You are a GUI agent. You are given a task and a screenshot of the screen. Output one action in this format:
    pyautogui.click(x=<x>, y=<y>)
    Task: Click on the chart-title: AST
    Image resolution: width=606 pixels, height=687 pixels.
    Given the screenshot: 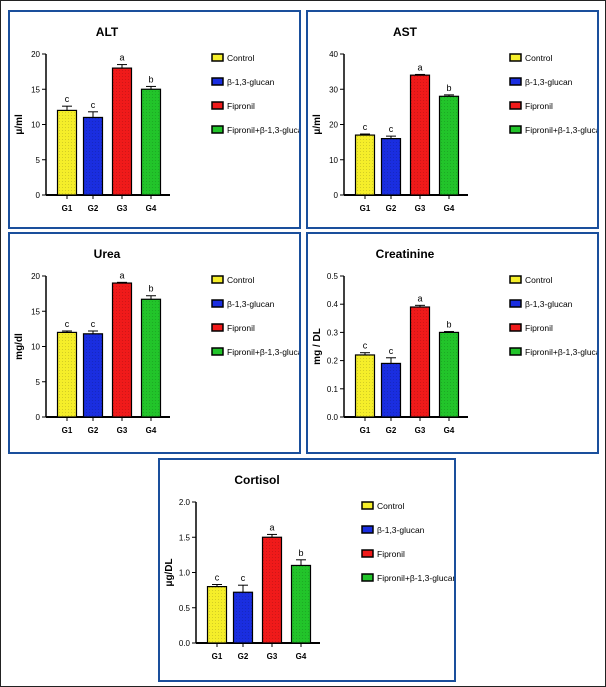 What is the action you would take?
    pyautogui.click(x=405, y=32)
    